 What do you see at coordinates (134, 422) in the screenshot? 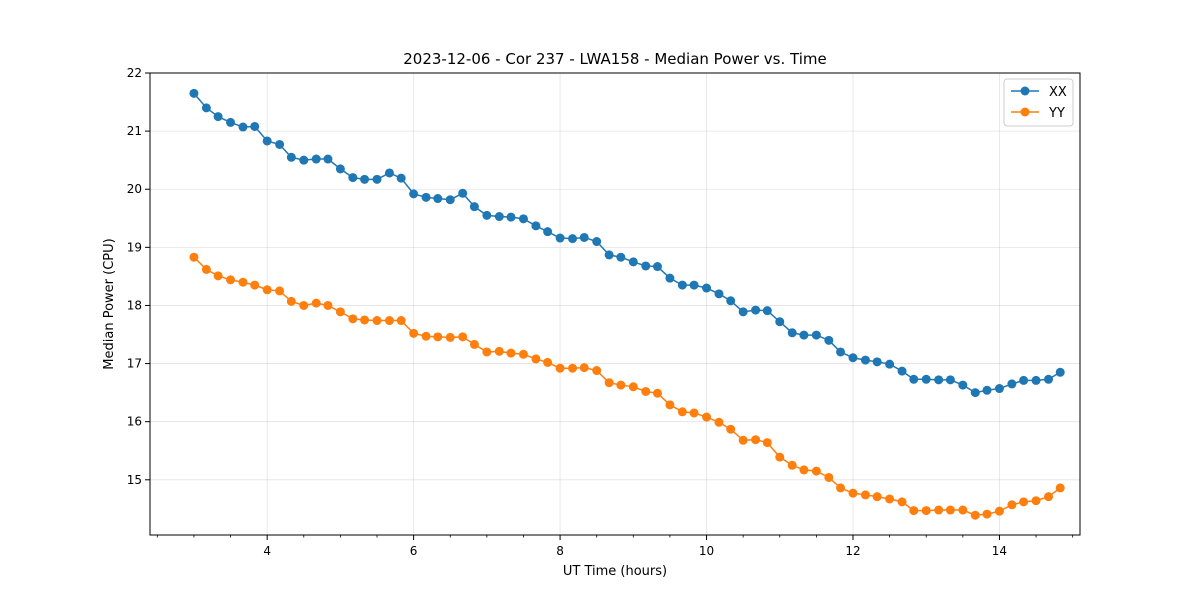
I see `y-tick-label: 16` at bounding box center [134, 422].